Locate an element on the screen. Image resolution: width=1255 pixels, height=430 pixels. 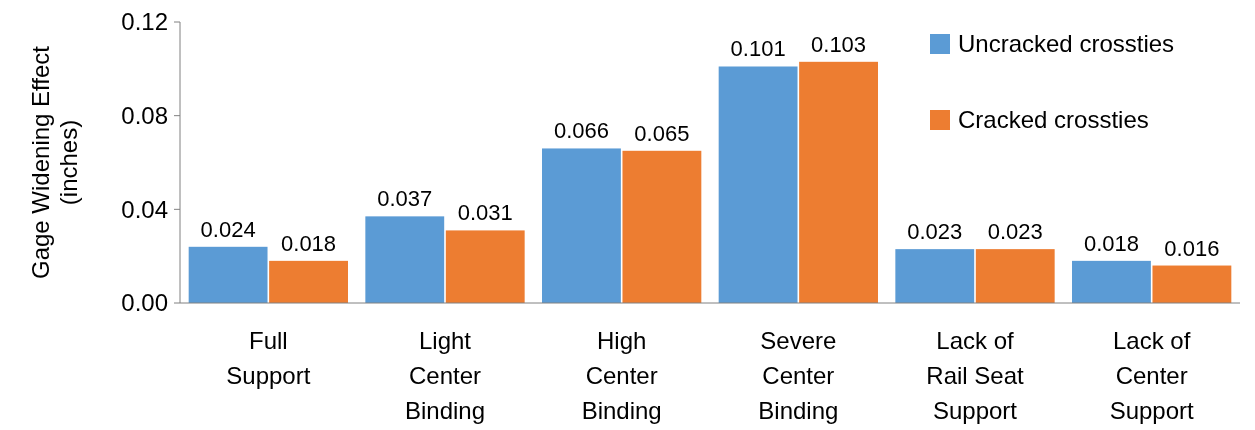
data-label: 0.103 is located at coordinates (839, 44).